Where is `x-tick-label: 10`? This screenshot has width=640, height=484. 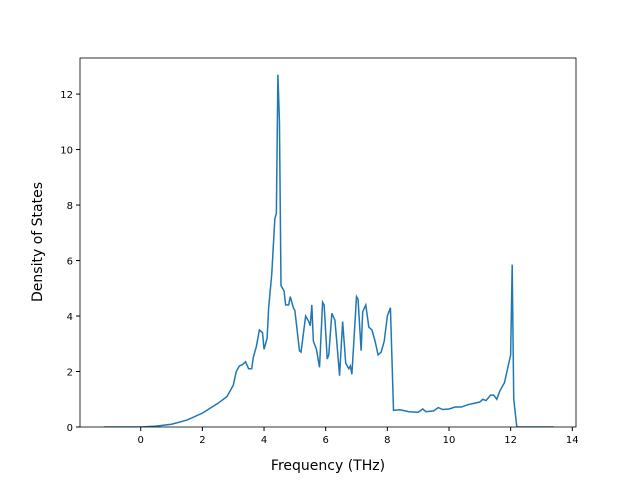
x-tick-label: 10 is located at coordinates (449, 440).